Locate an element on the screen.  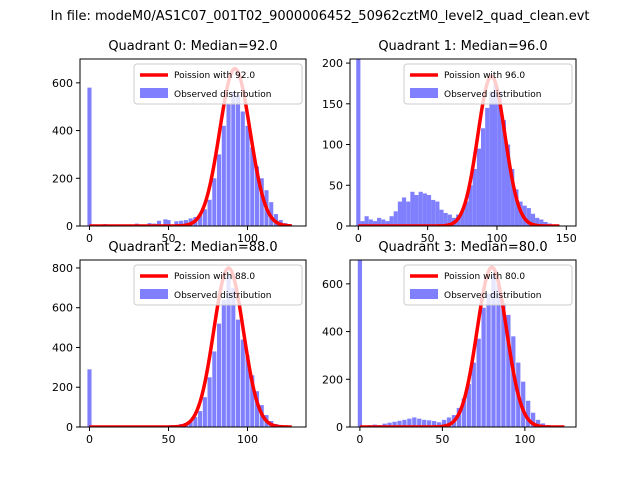
legend: Poission with 92.0 Observed distribution is located at coordinates (218, 84).